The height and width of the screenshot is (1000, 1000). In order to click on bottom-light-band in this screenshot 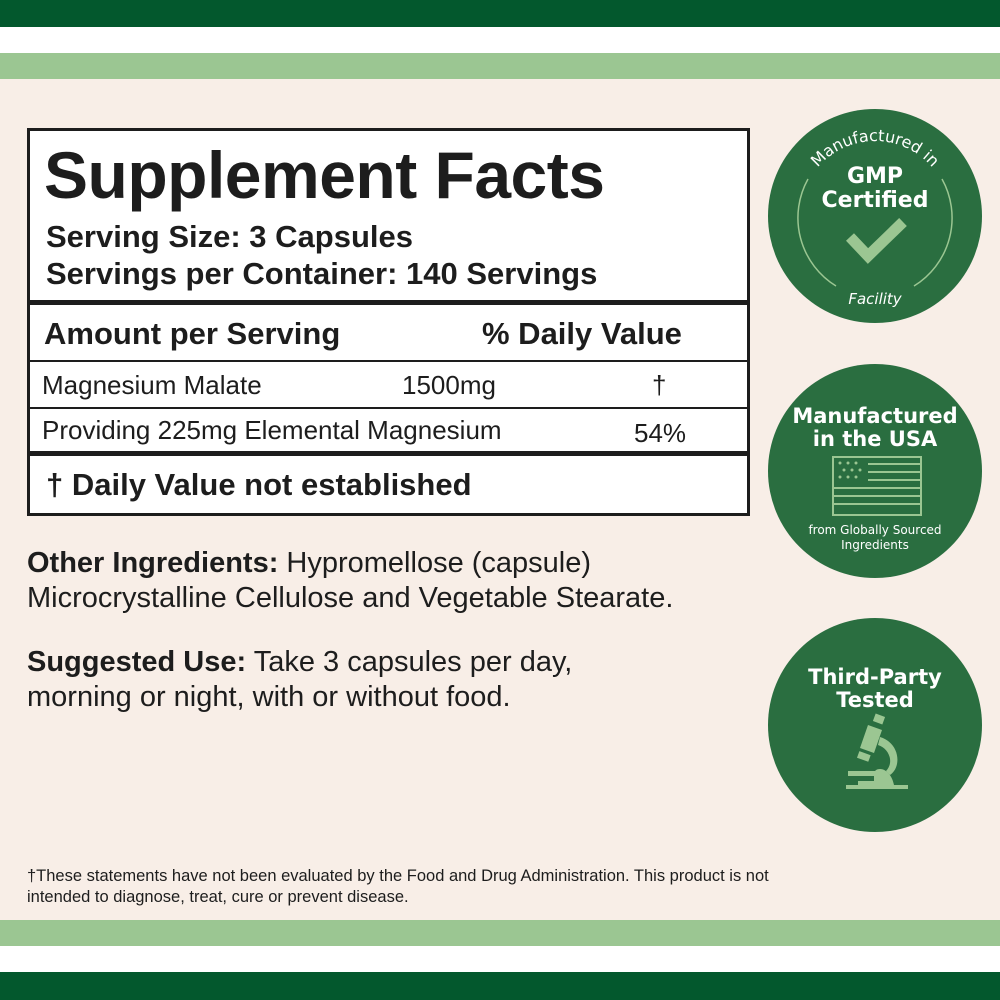, I will do `click(500, 933)`.